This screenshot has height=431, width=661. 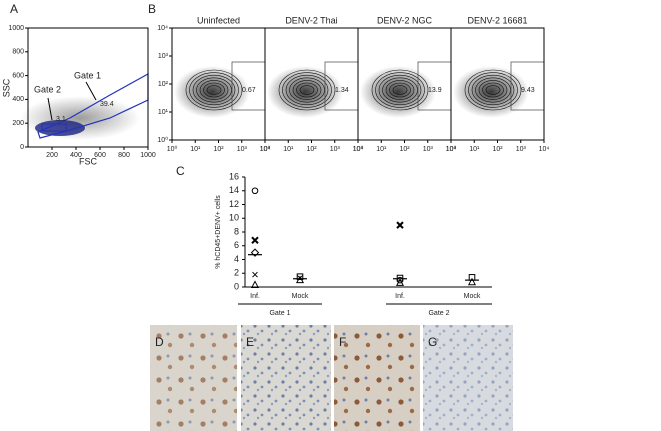 I want to click on y-tick-label: 800, so click(x=18, y=52).